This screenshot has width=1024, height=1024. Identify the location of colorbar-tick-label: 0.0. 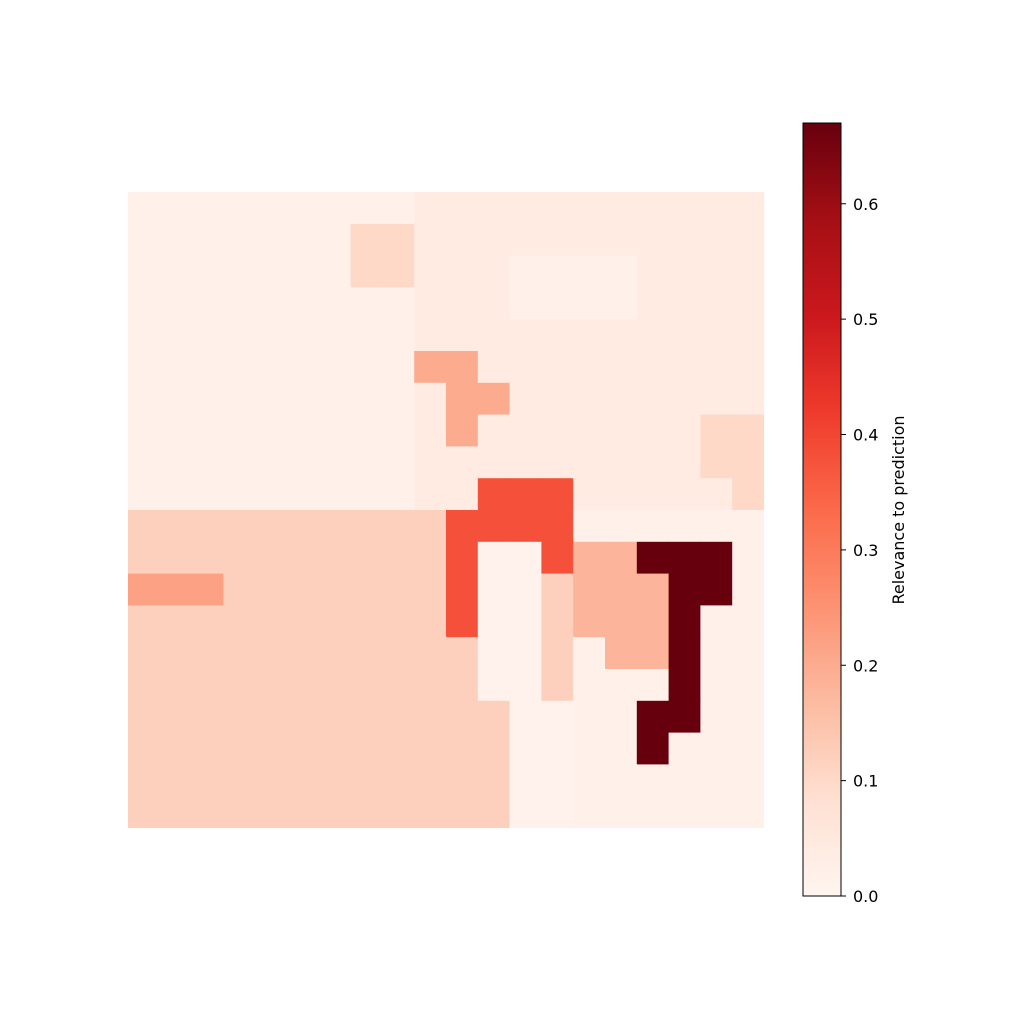
(865, 896).